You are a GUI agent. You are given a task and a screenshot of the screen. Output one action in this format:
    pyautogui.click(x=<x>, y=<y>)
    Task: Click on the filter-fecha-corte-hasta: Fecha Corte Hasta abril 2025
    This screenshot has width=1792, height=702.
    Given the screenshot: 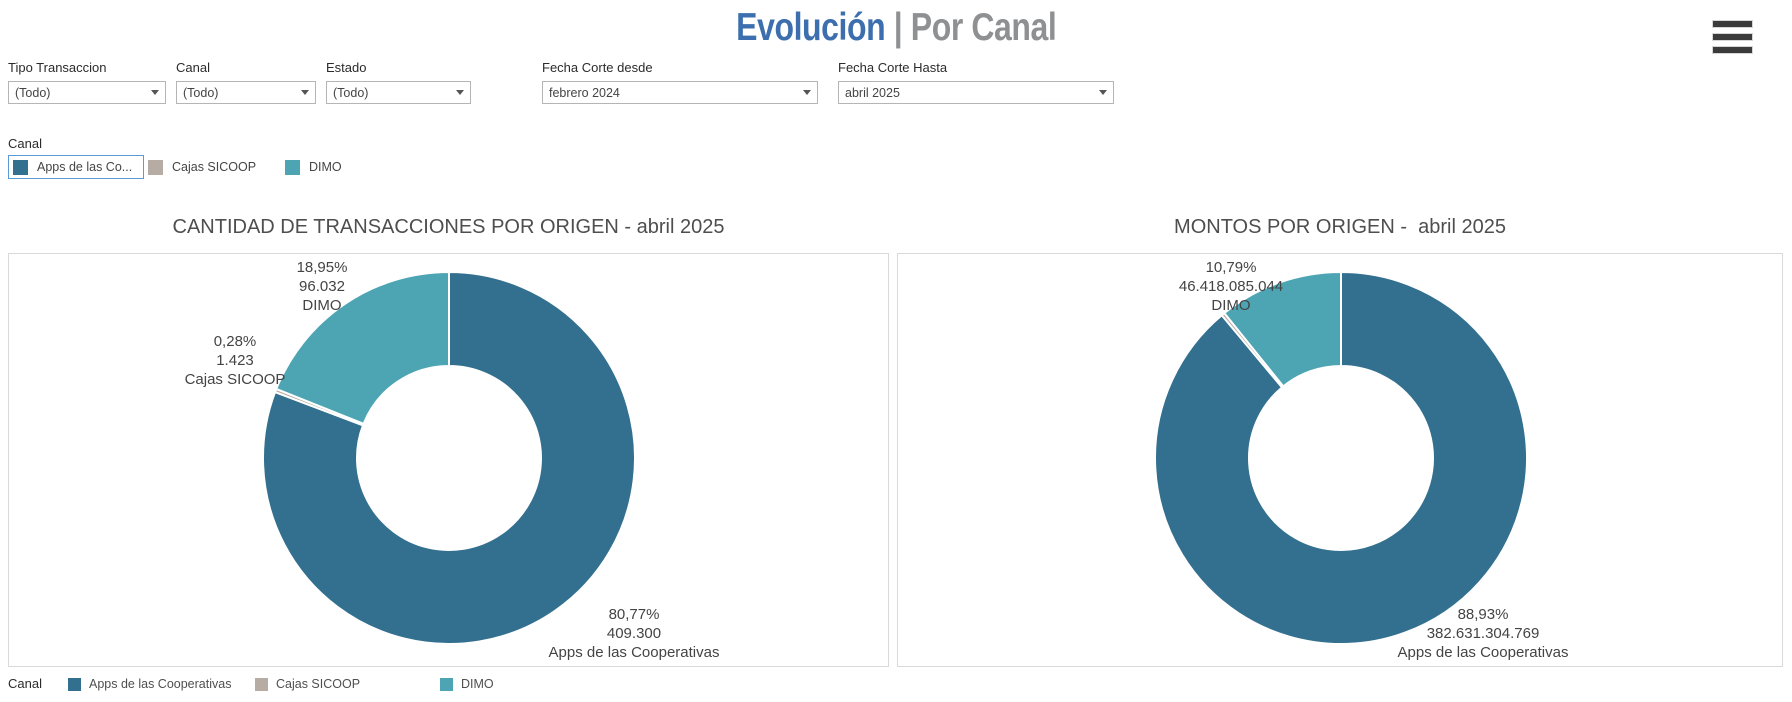 What is the action you would take?
    pyautogui.click(x=976, y=82)
    